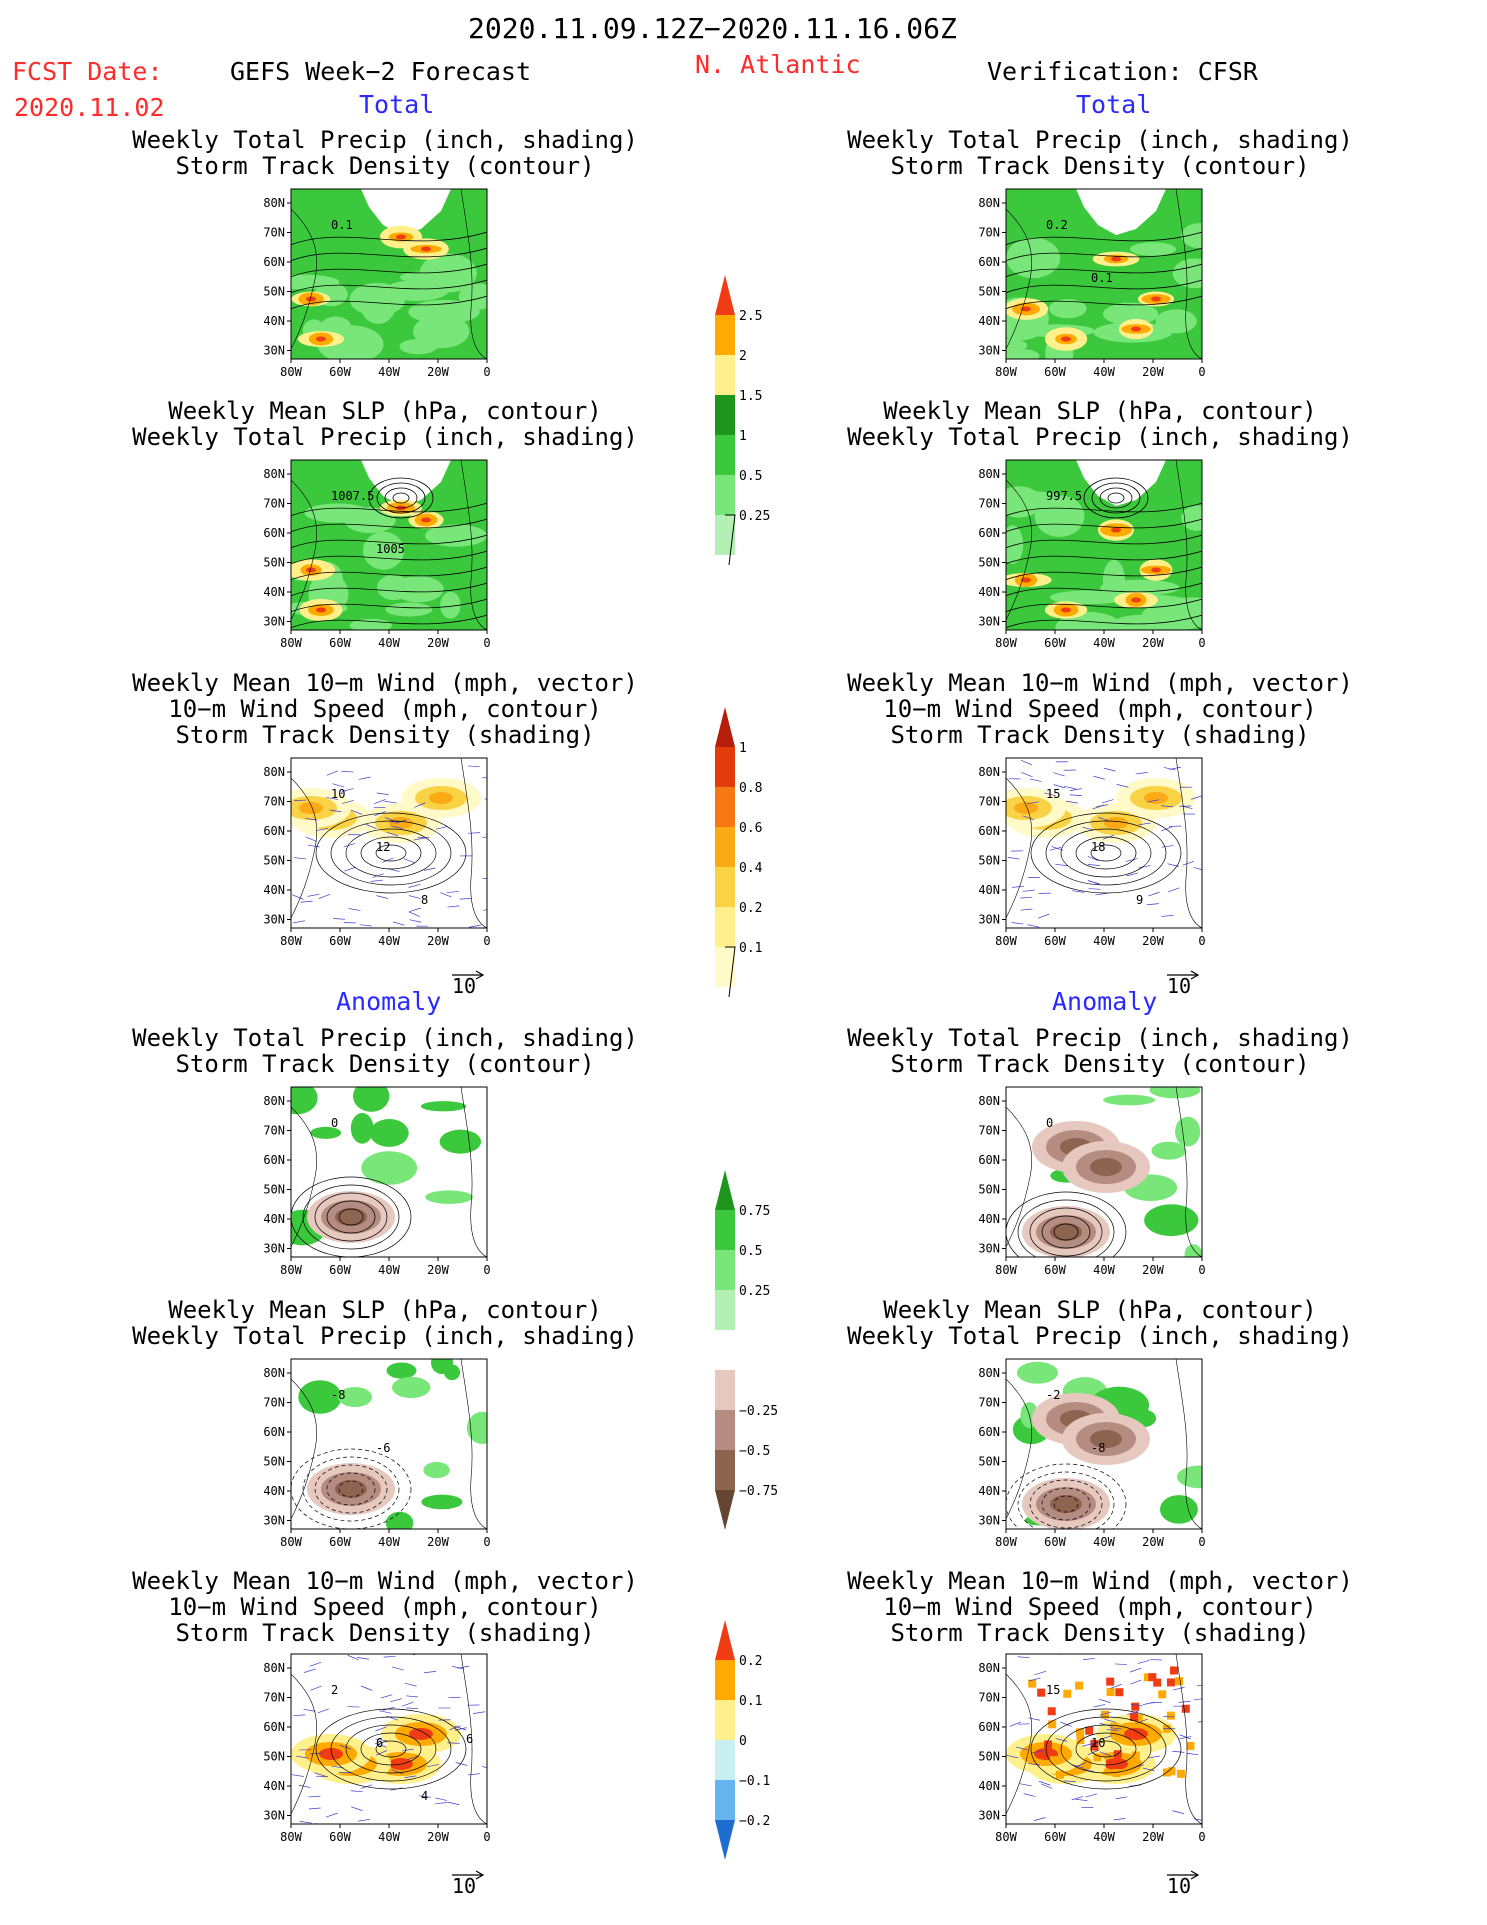  What do you see at coordinates (750, 788) in the screenshot?
I see `colorbar-level-label: 0.8` at bounding box center [750, 788].